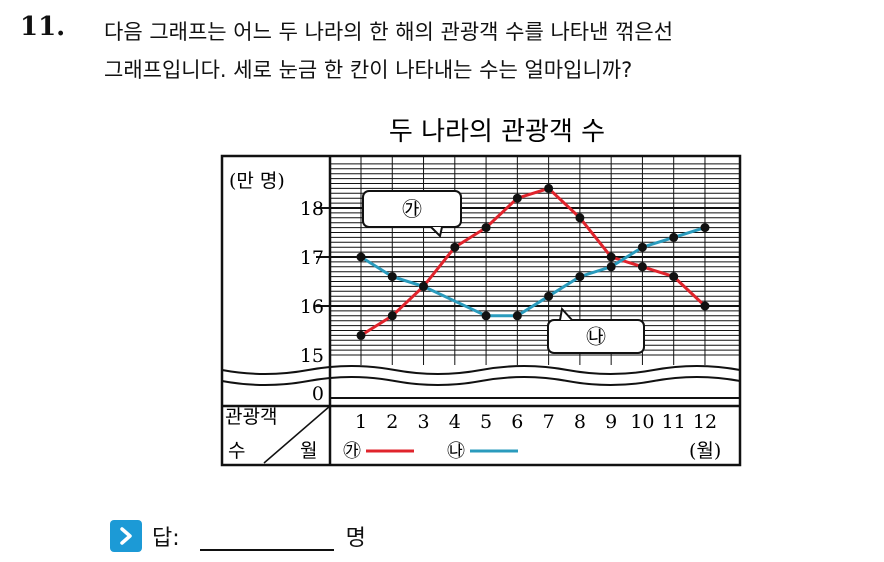 The width and height of the screenshot is (884, 562). What do you see at coordinates (126, 536) in the screenshot?
I see `chevron-right-icon` at bounding box center [126, 536].